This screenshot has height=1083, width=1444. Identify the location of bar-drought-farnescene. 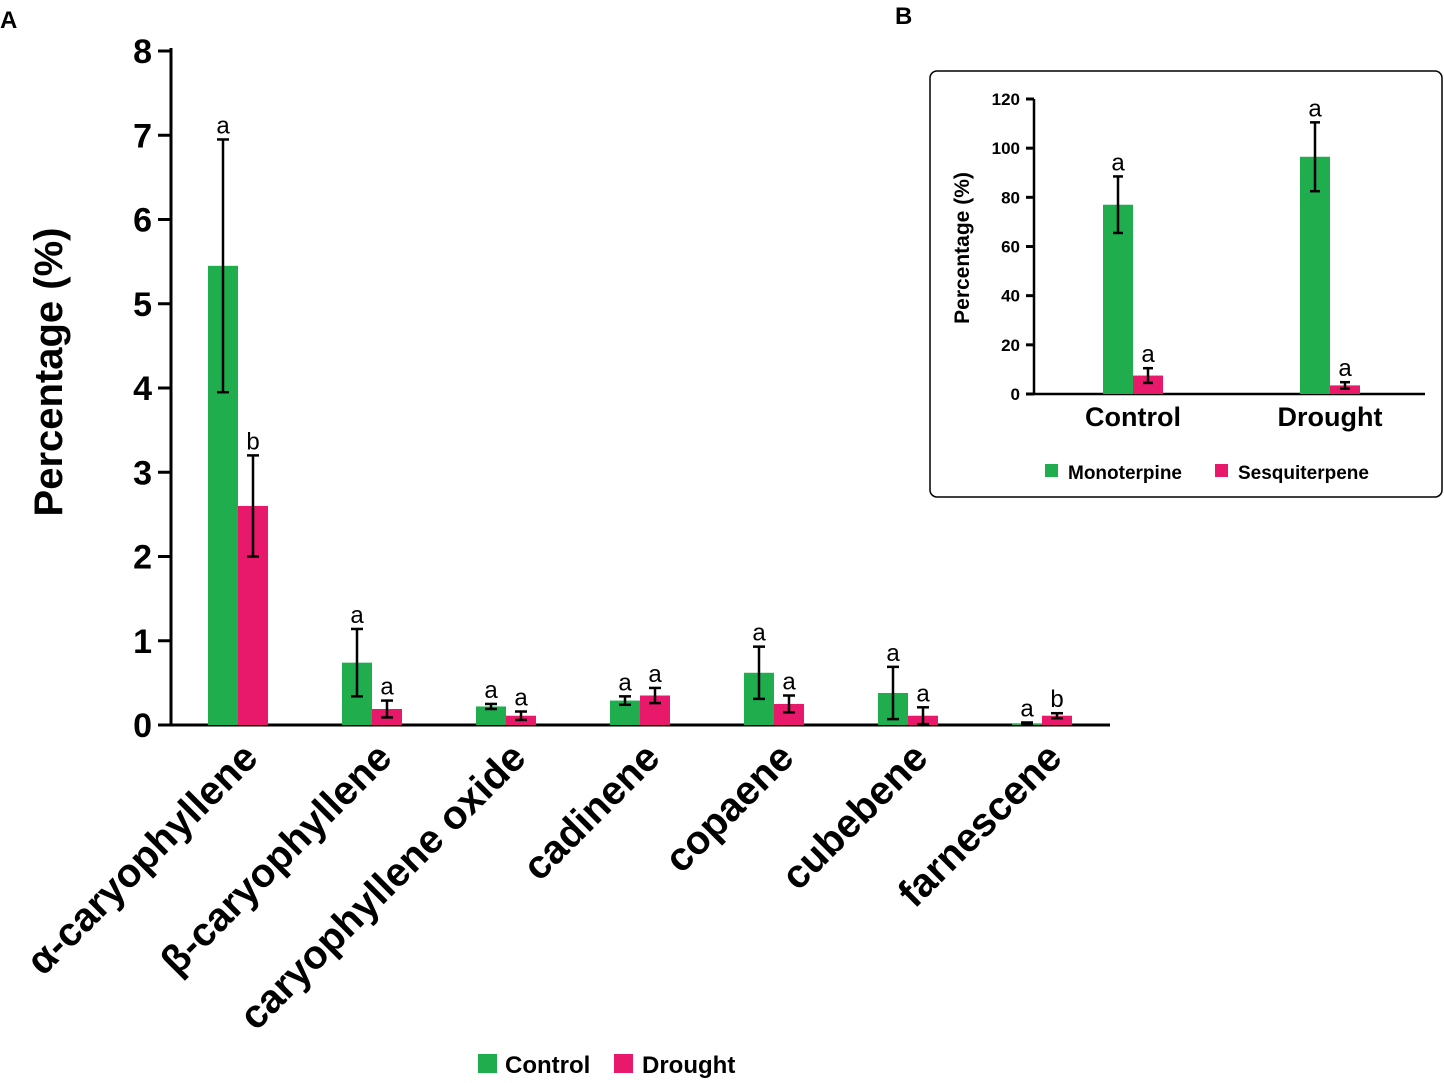
(1057, 720).